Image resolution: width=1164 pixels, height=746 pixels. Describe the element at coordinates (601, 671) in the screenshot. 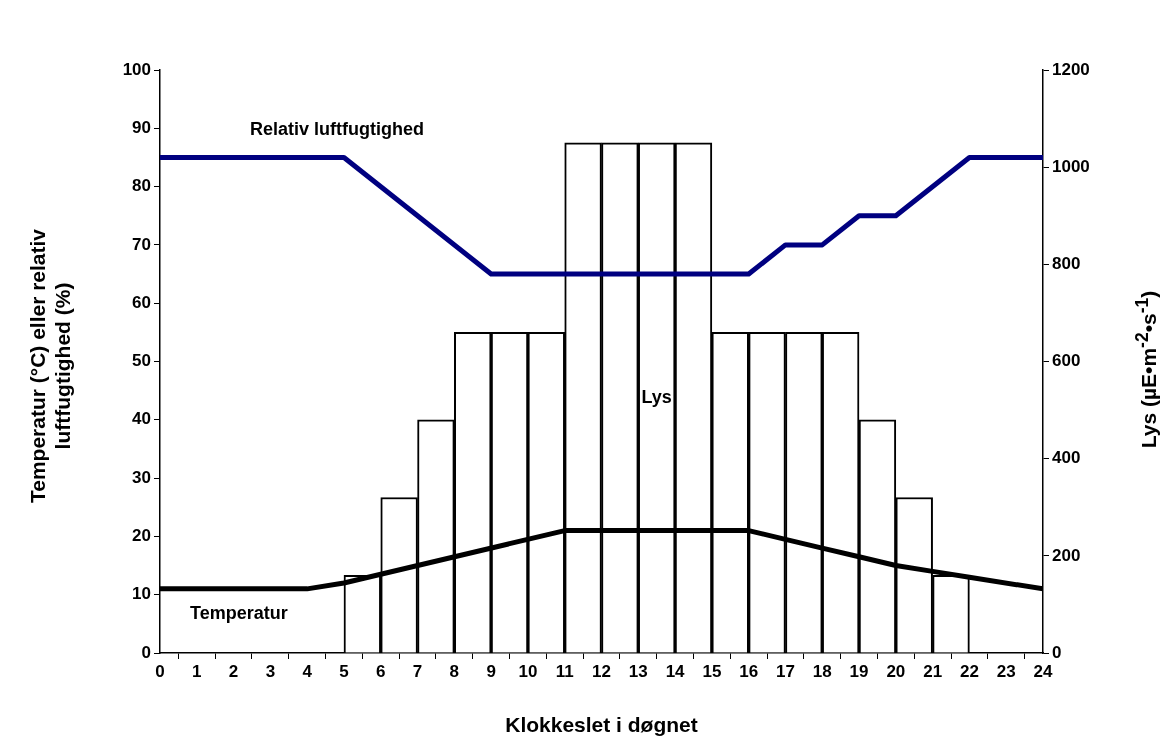

I see `x-tick-label: 12` at that location.